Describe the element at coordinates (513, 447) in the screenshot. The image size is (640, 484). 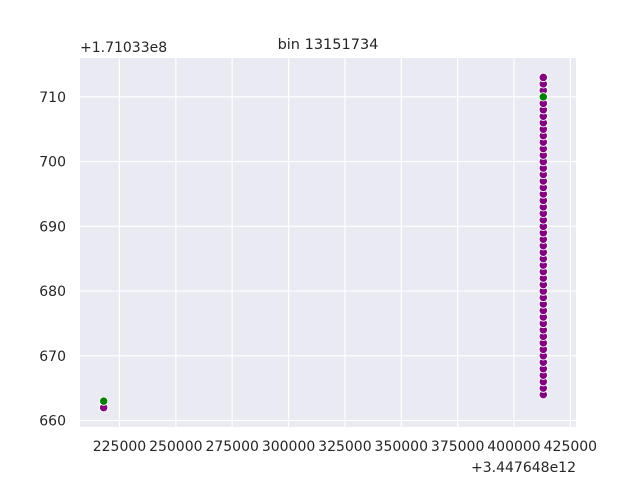
I see `x-tick-label: 400000` at that location.